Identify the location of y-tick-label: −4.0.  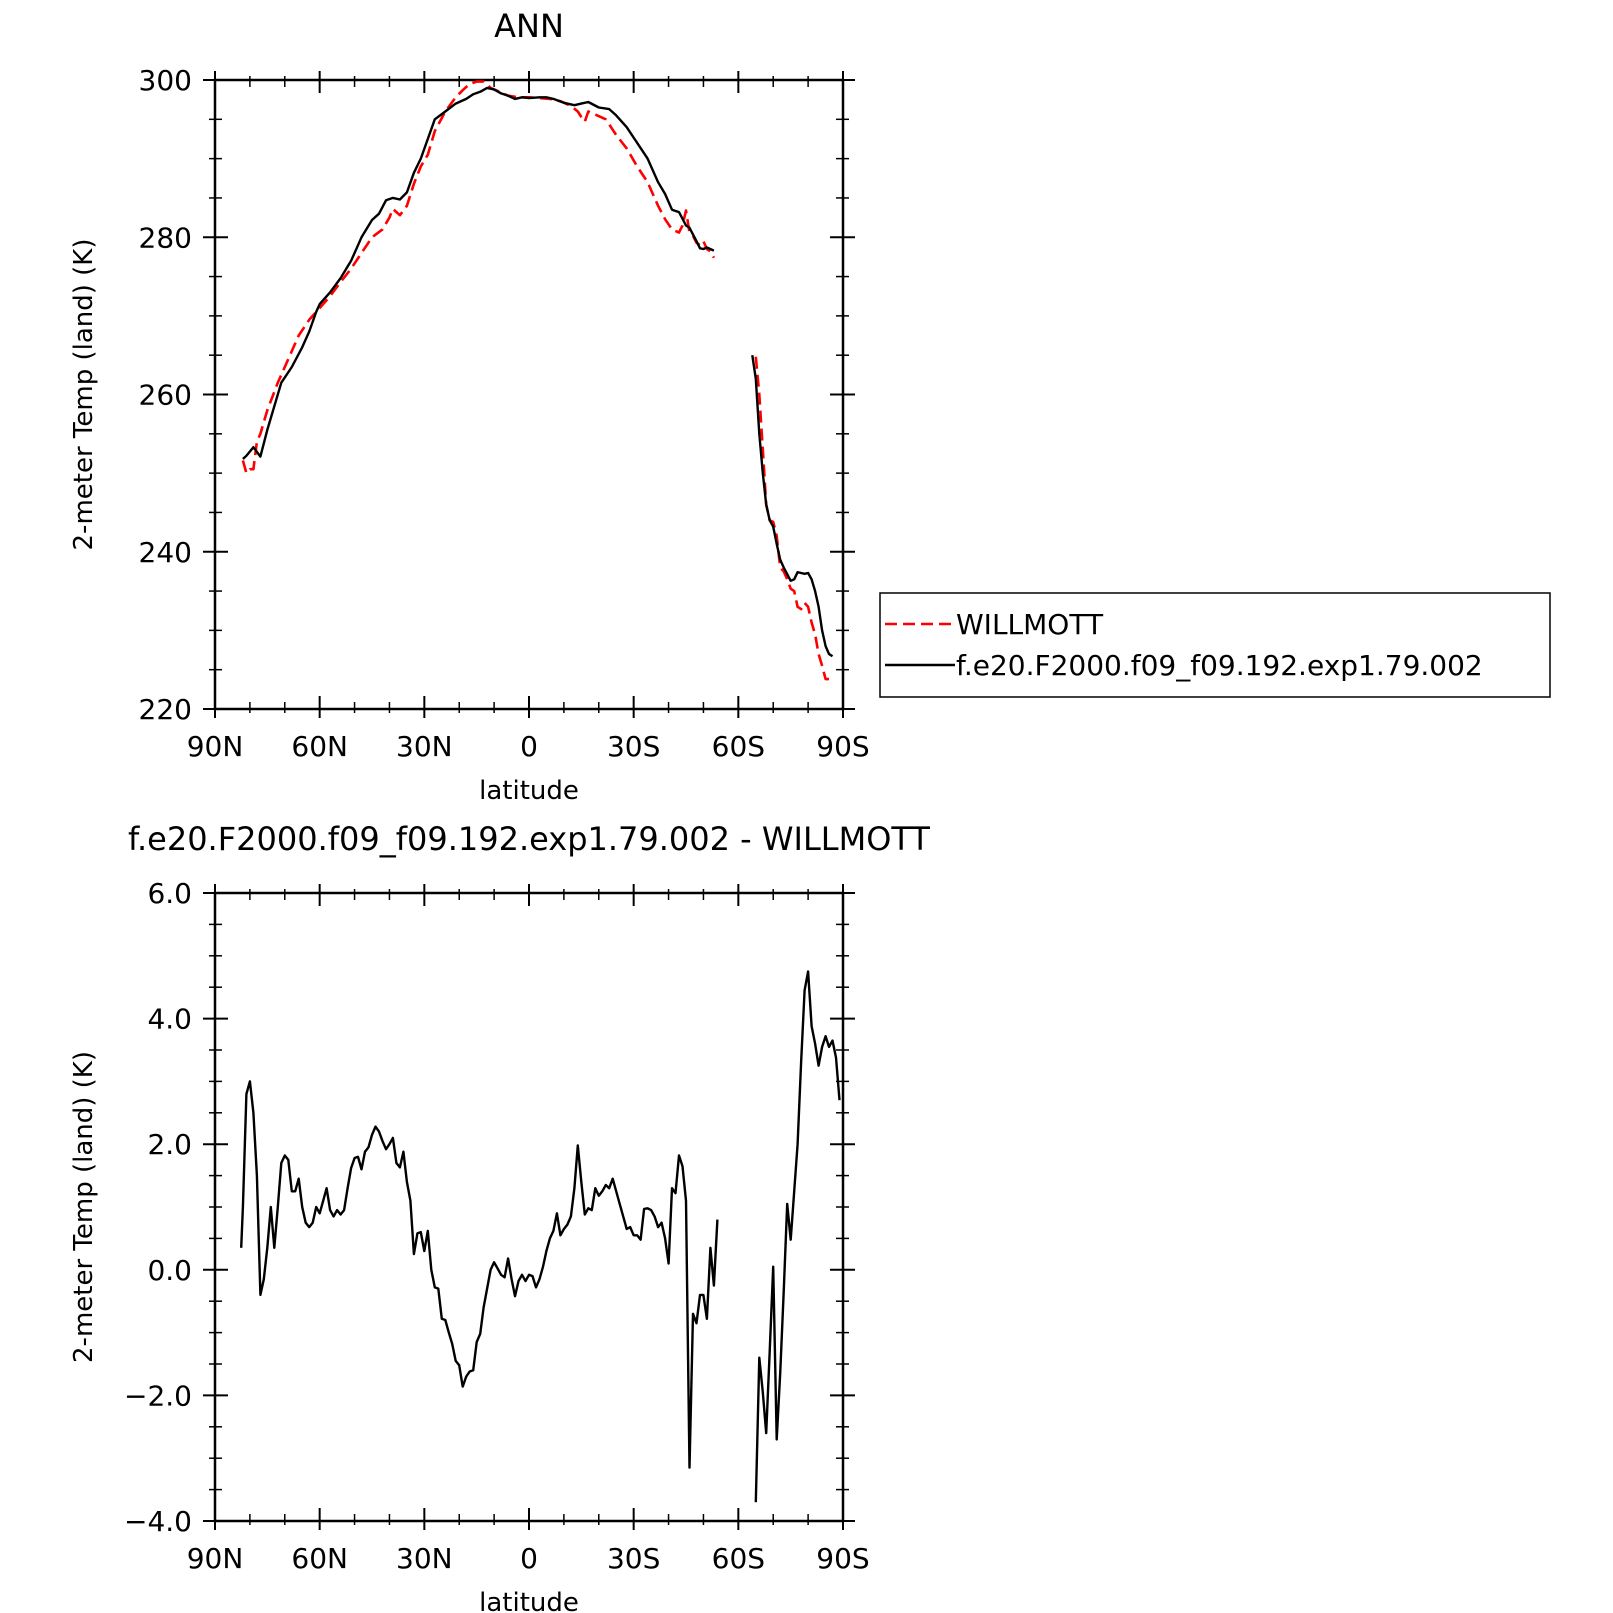
(158, 1521).